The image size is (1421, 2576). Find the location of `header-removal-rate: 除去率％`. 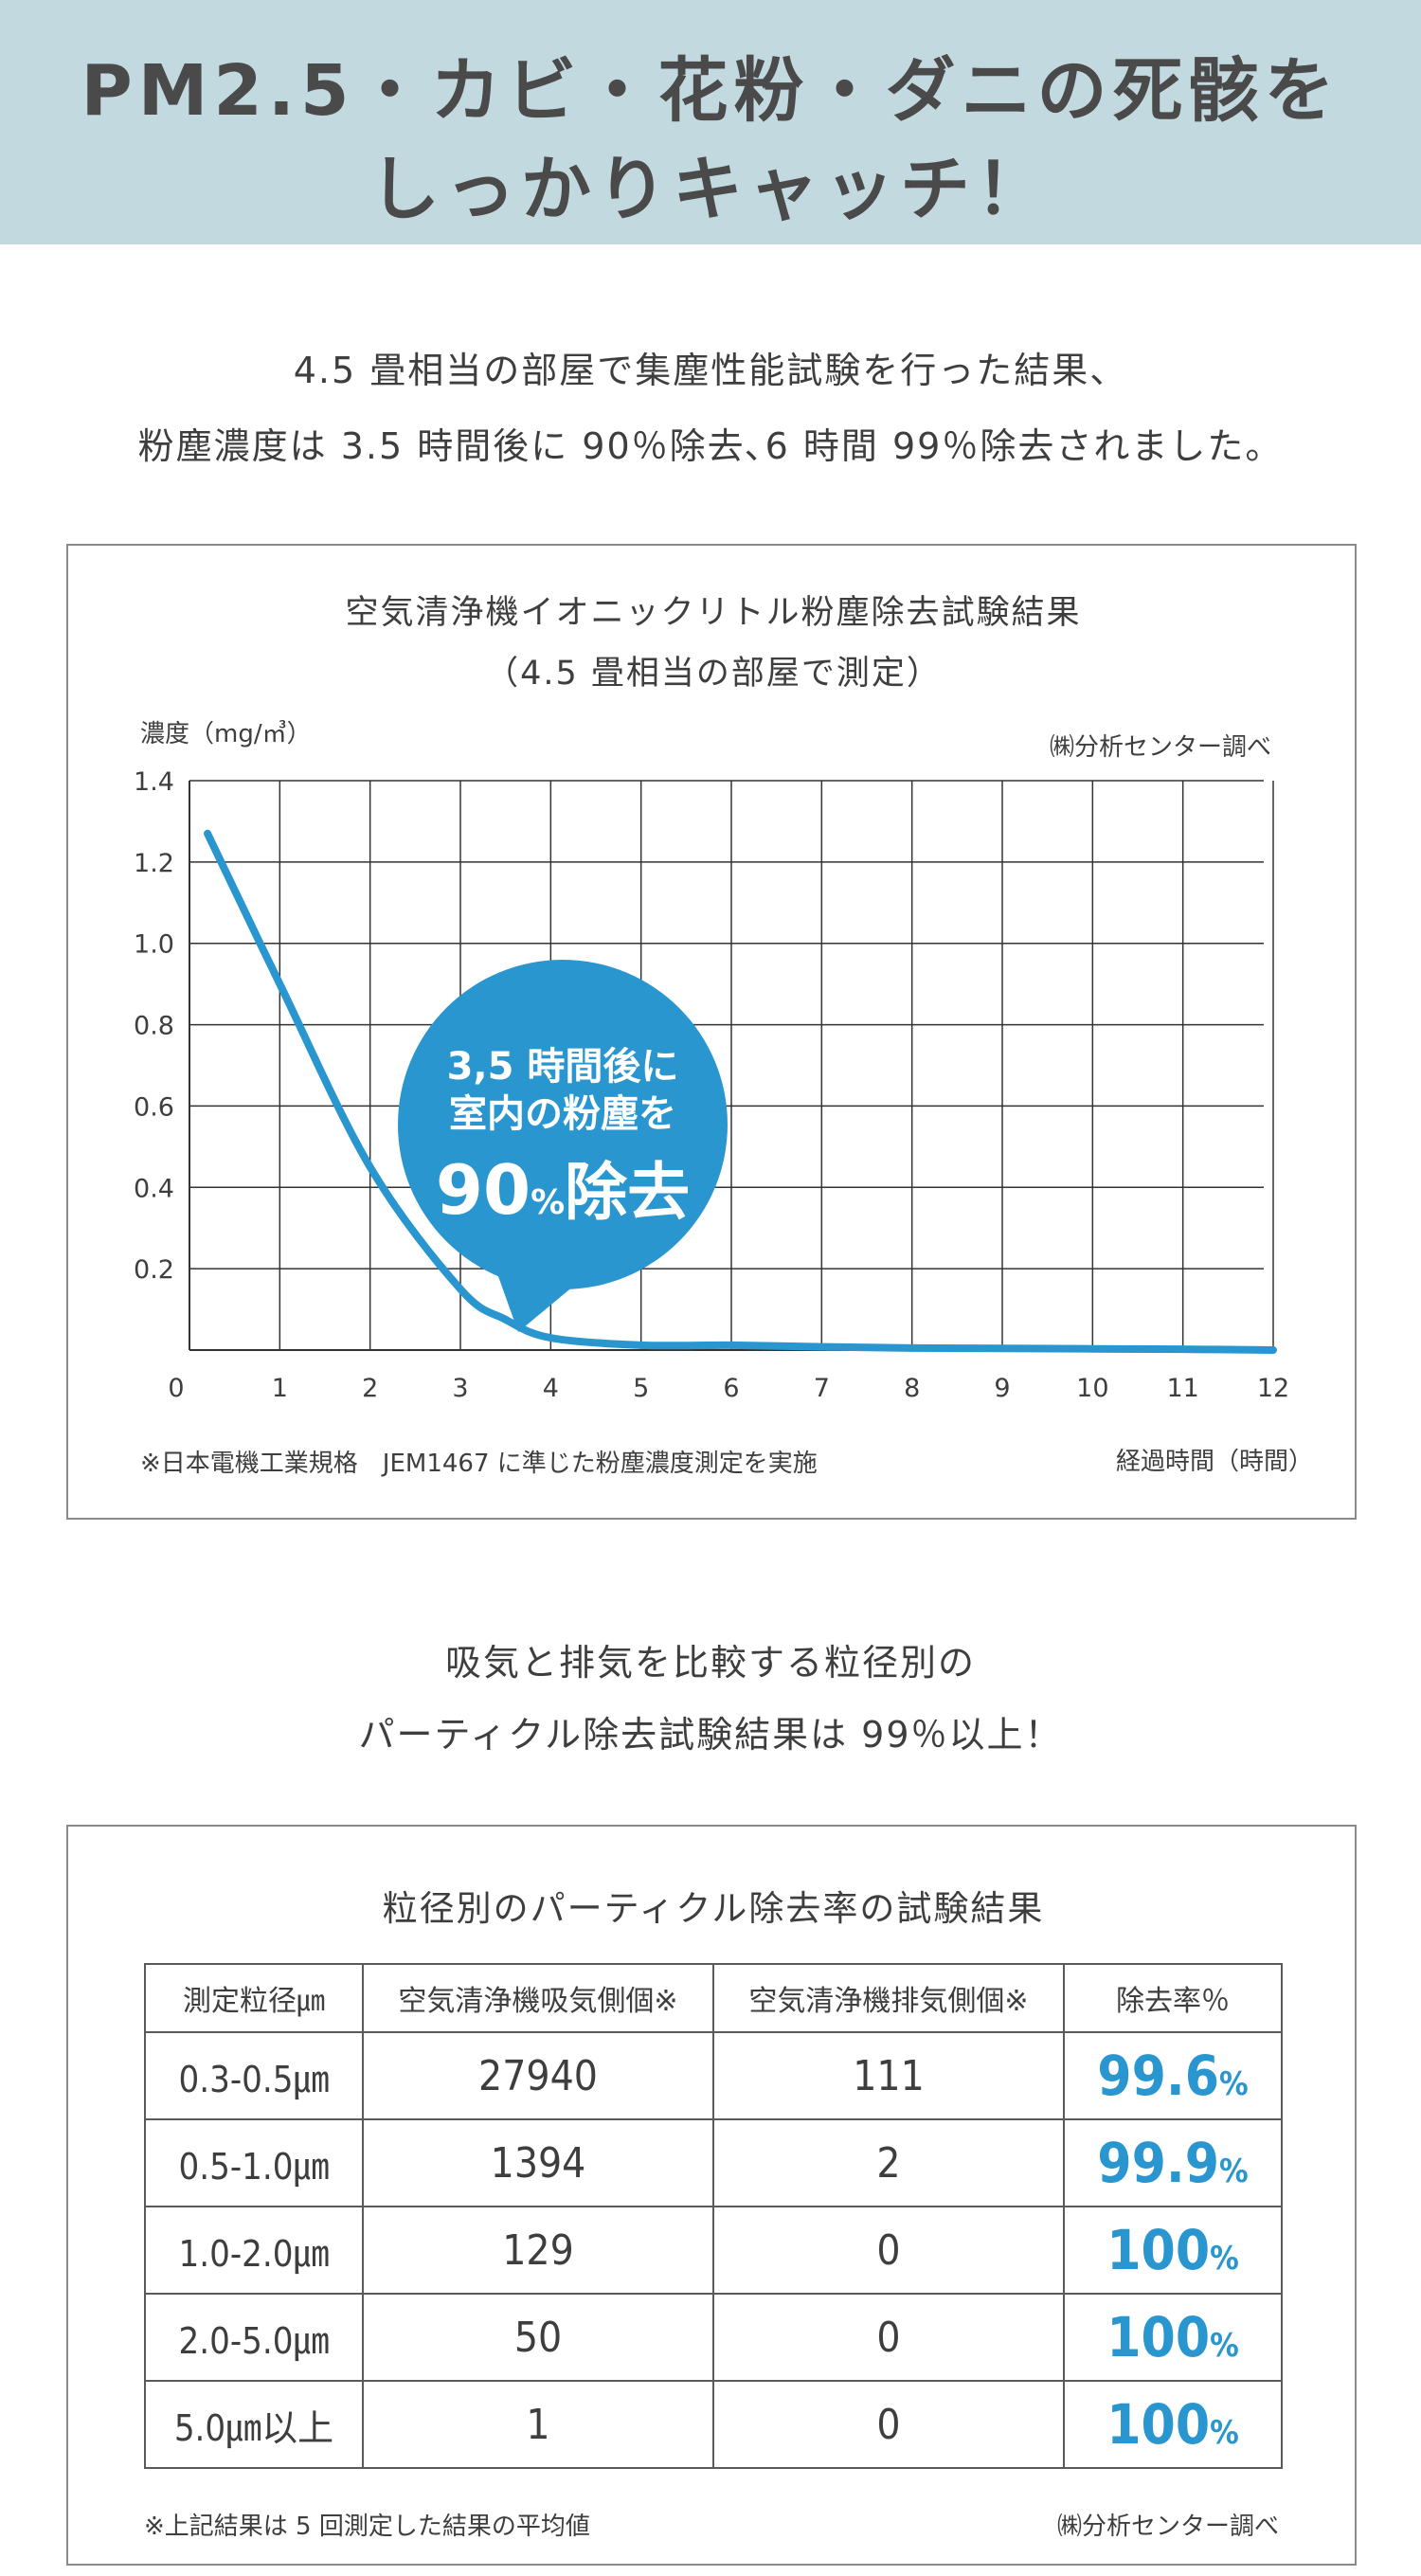

header-removal-rate: 除去率％ is located at coordinates (1173, 1998).